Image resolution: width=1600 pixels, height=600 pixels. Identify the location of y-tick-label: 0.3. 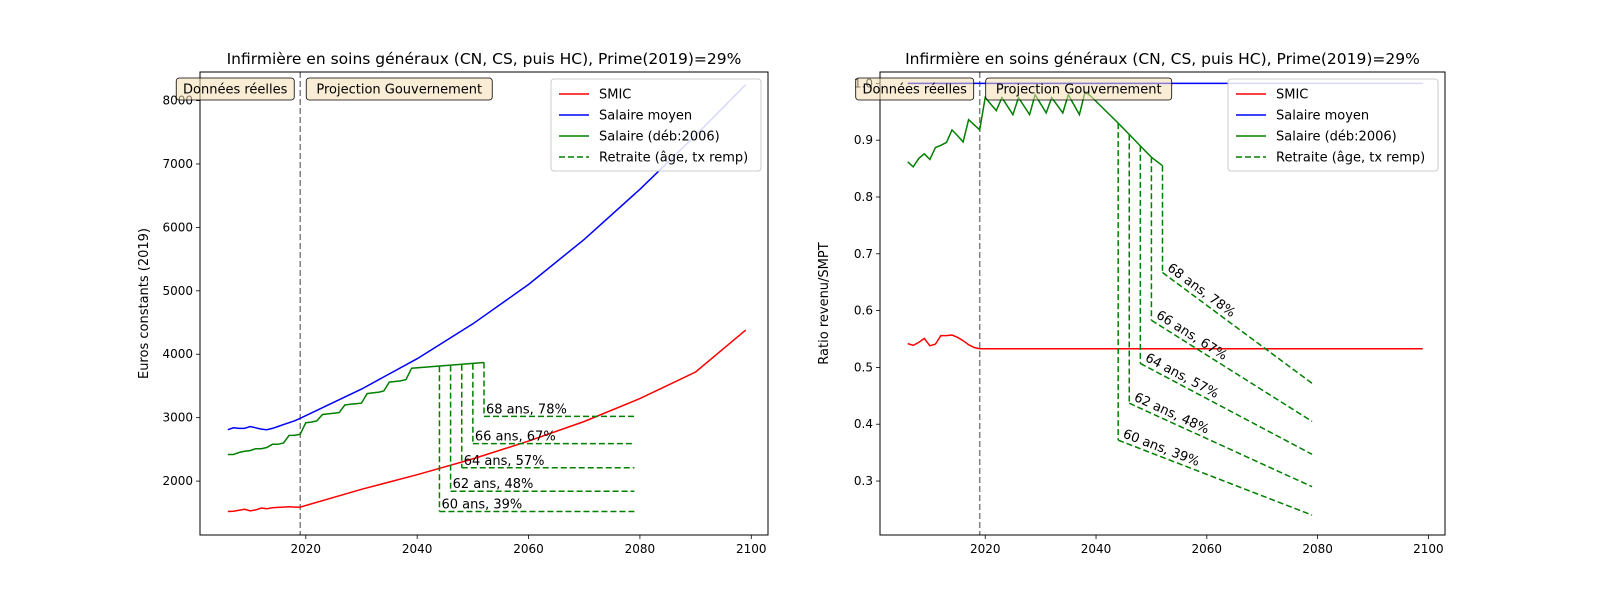
(863, 481).